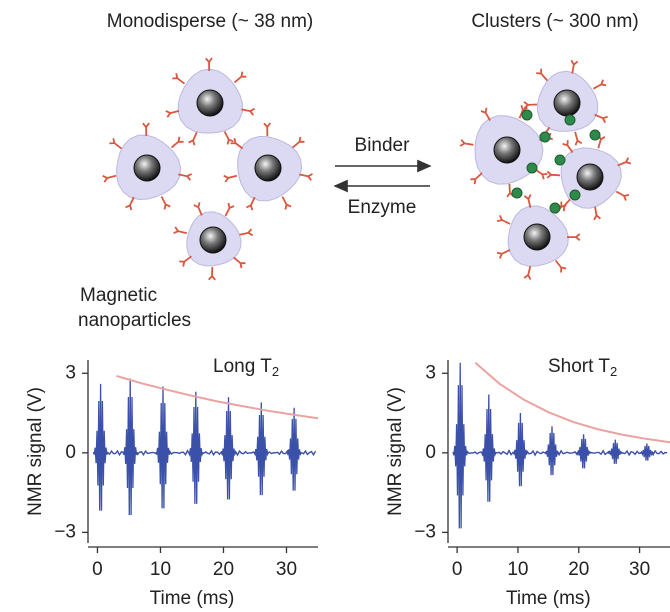 Image resolution: width=670 pixels, height=612 pixels. Describe the element at coordinates (579, 366) in the screenshot. I see `title-text: Short T` at that location.